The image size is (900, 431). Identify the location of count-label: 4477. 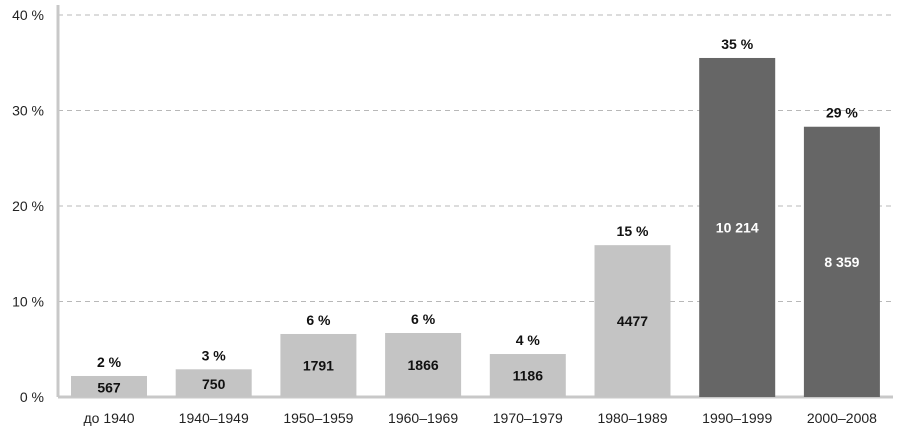
(632, 321).